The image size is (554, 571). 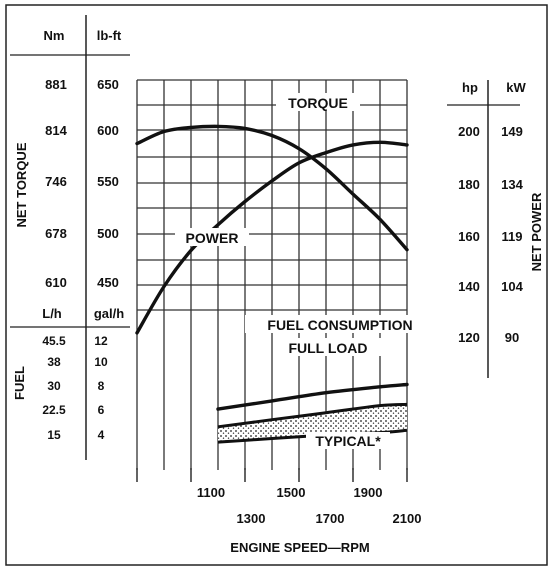 I want to click on kw-tick-label: 104, so click(x=512, y=286).